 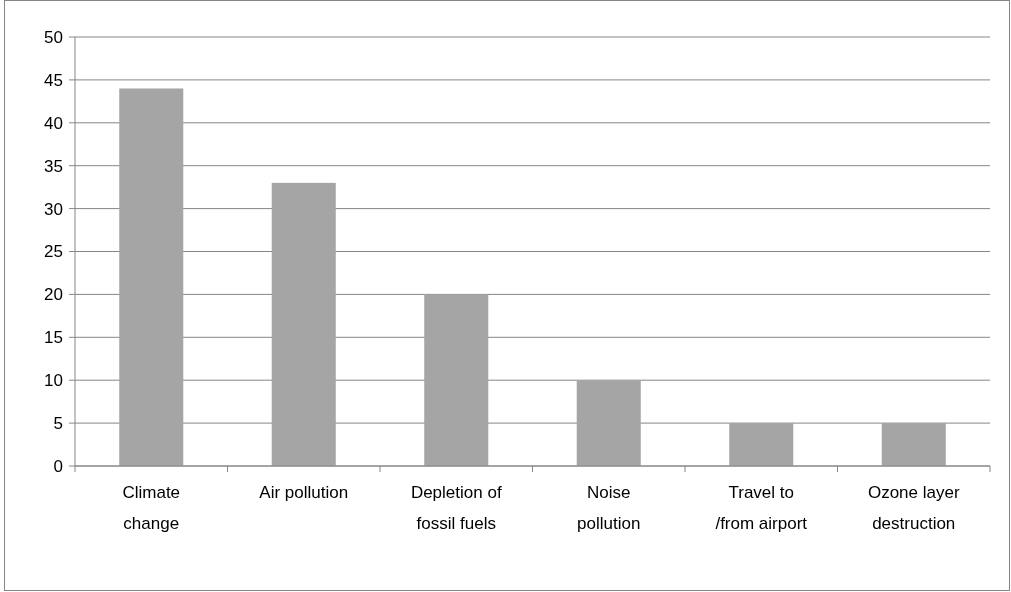 I want to click on y-tick-label: 20, so click(x=53, y=295).